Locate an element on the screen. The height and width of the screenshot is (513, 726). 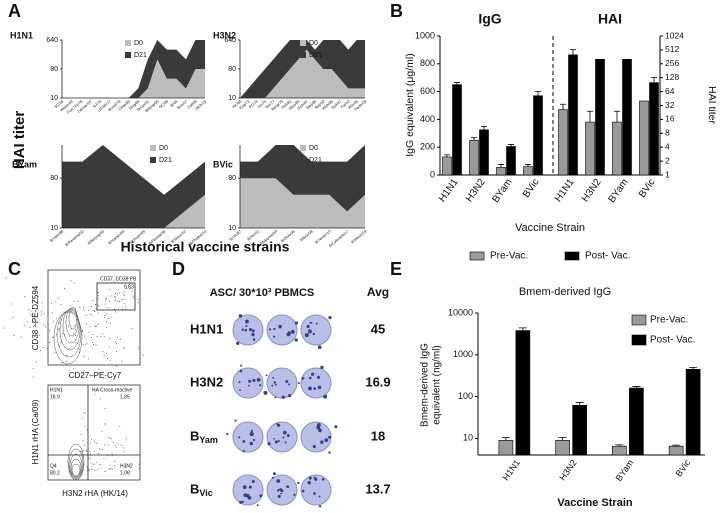
quadrant-value: 16.9 is located at coordinates (55, 397).